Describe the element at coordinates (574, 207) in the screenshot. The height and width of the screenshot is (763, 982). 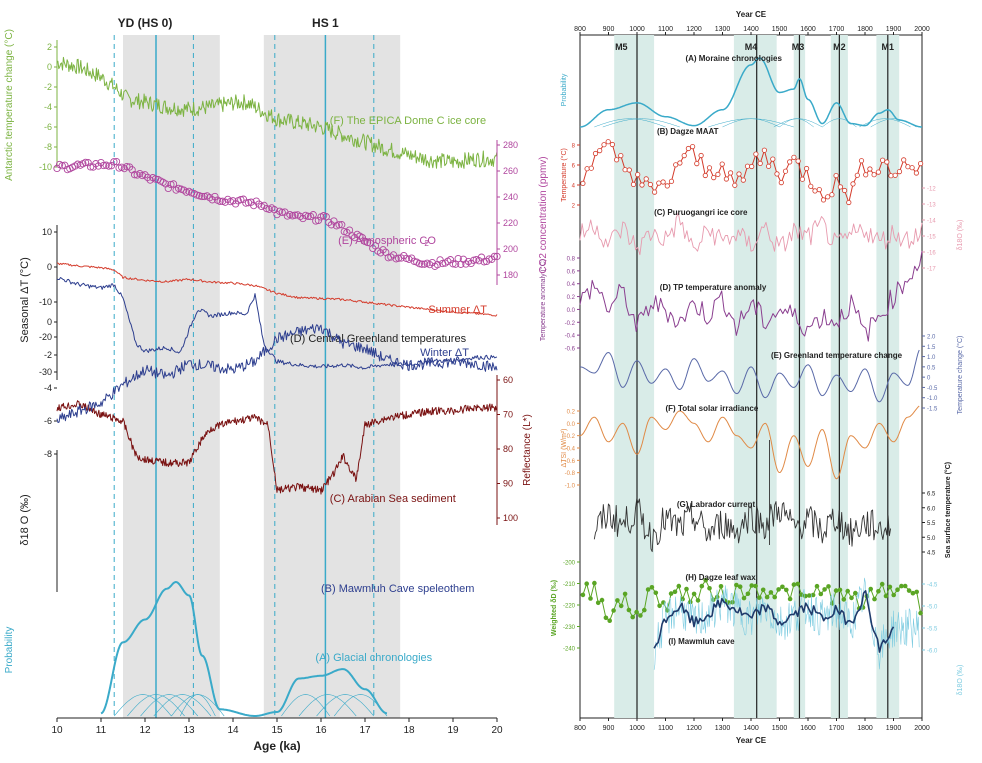
I see `dagze-tick-label: 2` at that location.